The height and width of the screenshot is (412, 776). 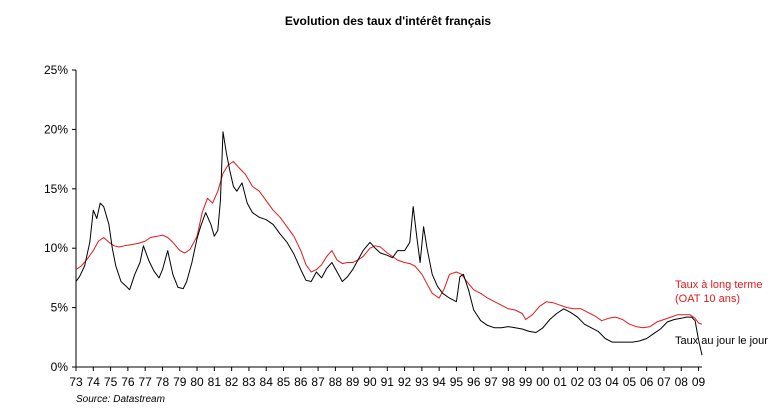 What do you see at coordinates (612, 382) in the screenshot?
I see `x-tick-label: 04` at bounding box center [612, 382].